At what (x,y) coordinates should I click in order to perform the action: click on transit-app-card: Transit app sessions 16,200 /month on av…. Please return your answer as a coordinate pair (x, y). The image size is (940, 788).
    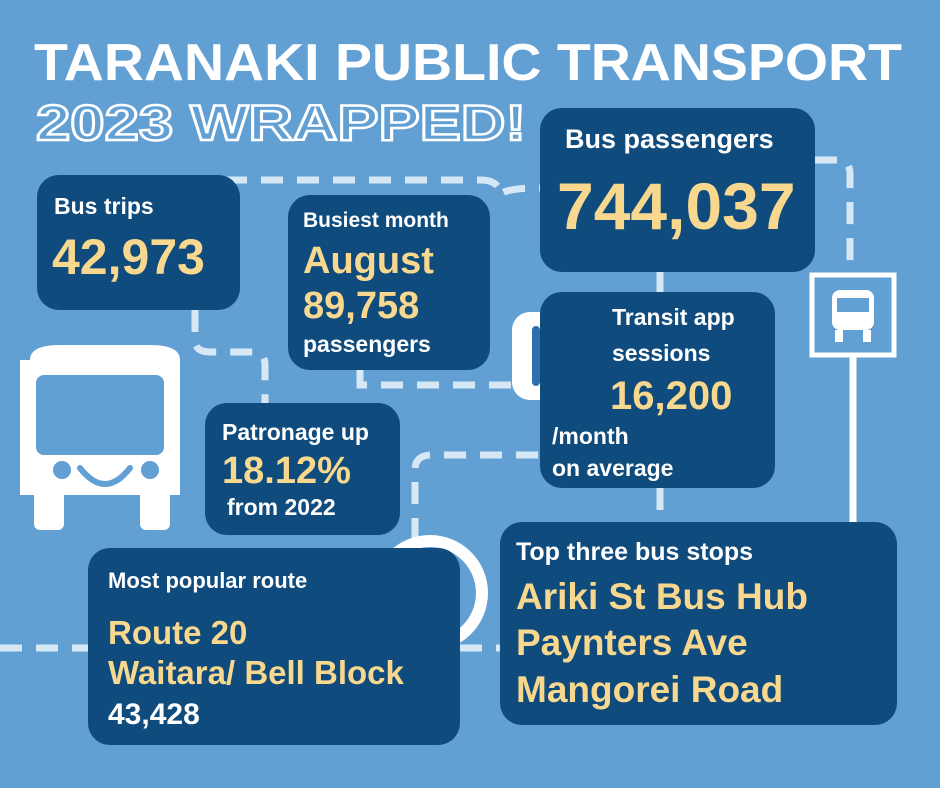
    Looking at the image, I should click on (657, 390).